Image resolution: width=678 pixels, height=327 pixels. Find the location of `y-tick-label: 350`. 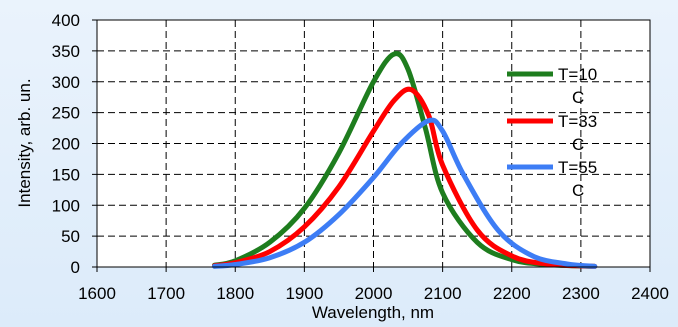

y-tick-label: 350 is located at coordinates (66, 51).